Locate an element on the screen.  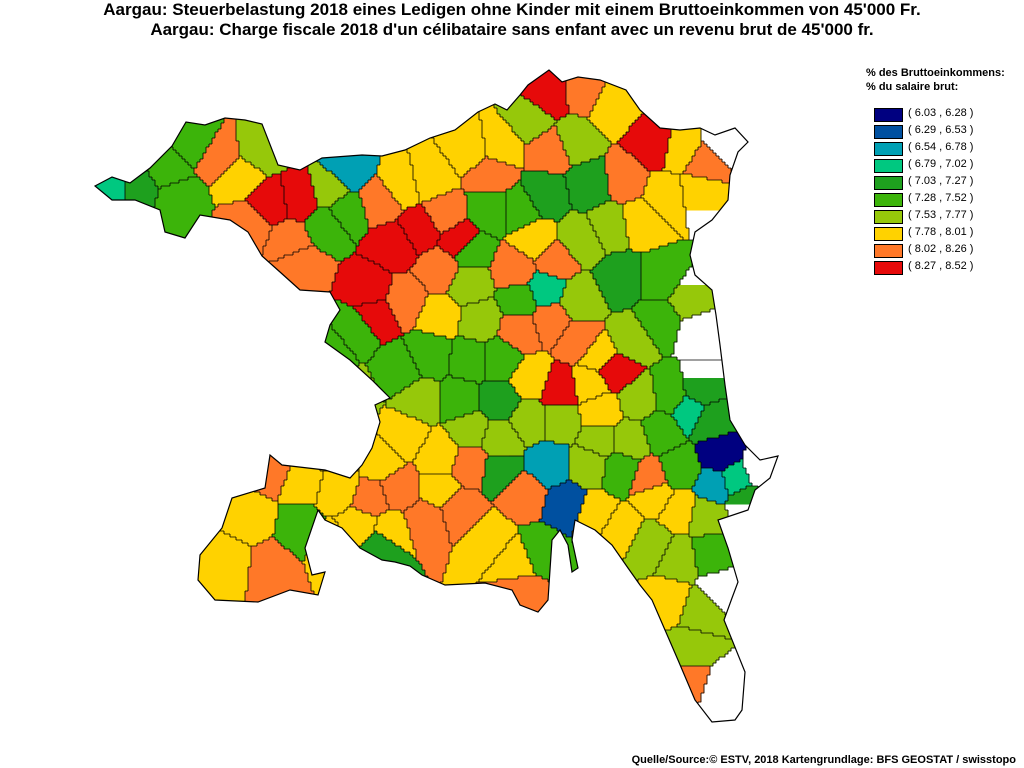
legend-label: ( 7.78 , 8.01 ) is located at coordinates (941, 232).